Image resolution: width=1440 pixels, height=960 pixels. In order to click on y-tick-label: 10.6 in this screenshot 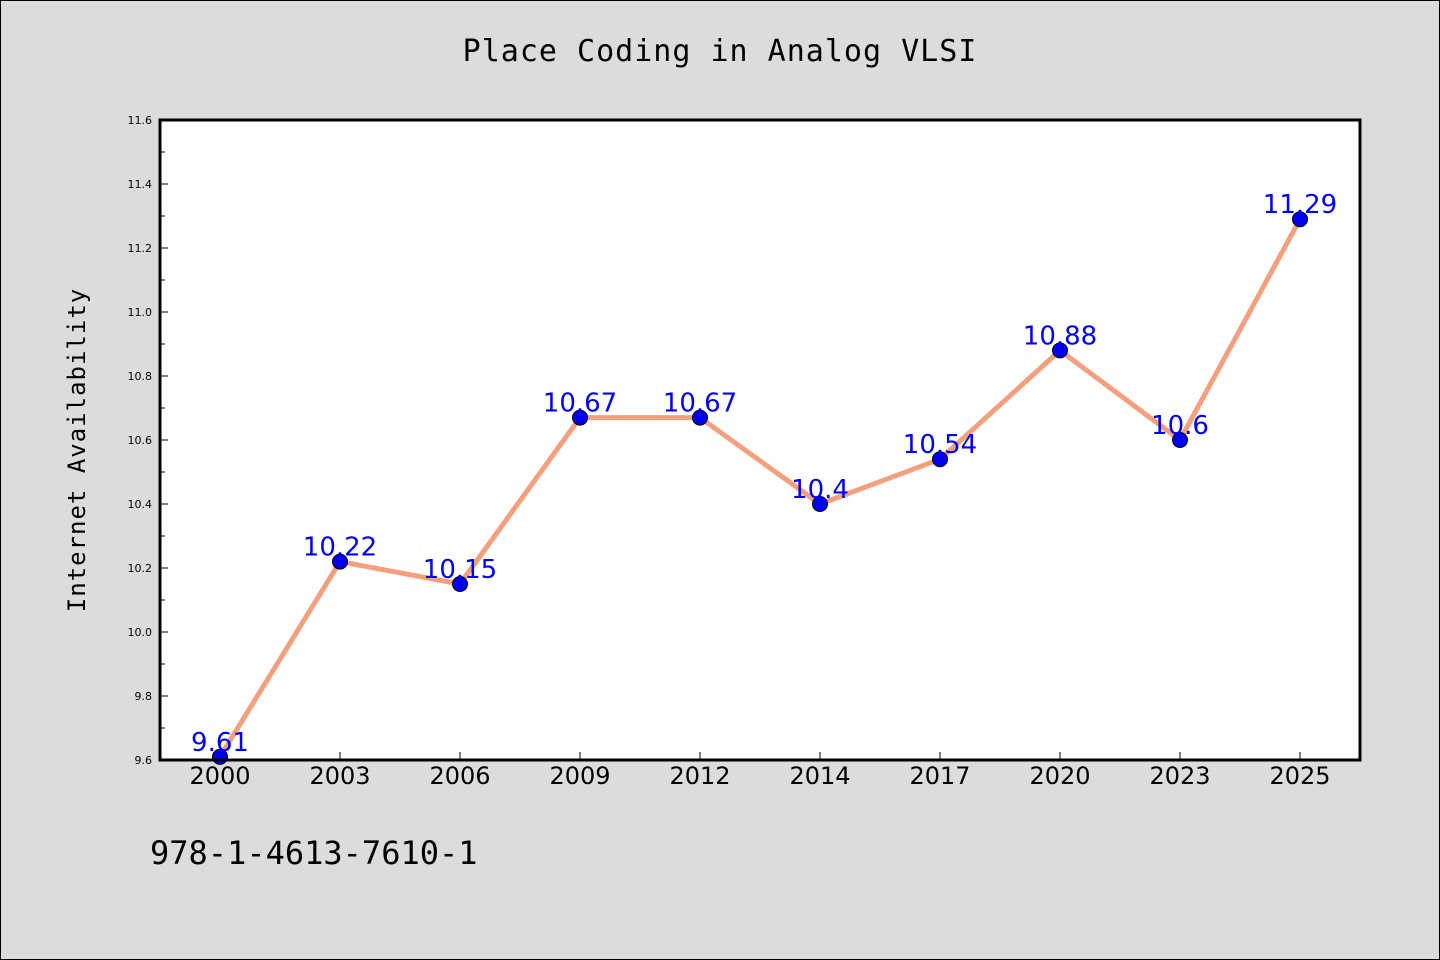, I will do `click(140, 440)`.